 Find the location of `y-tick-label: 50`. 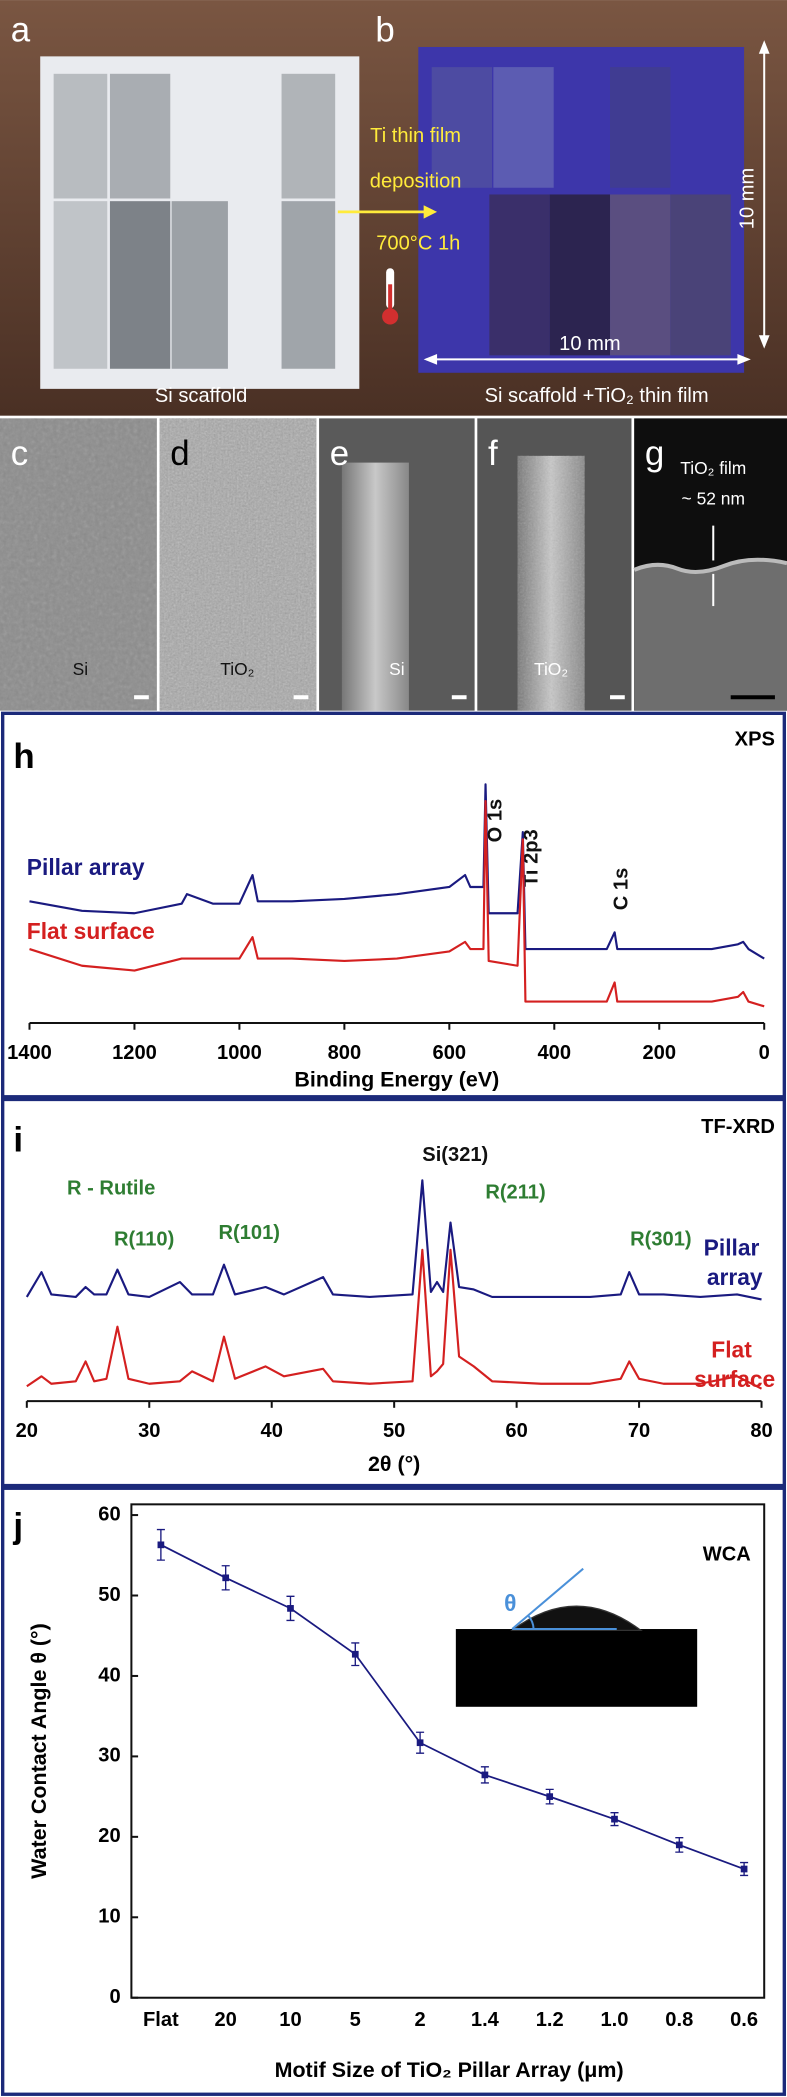

y-tick-label: 50 is located at coordinates (109, 1595).